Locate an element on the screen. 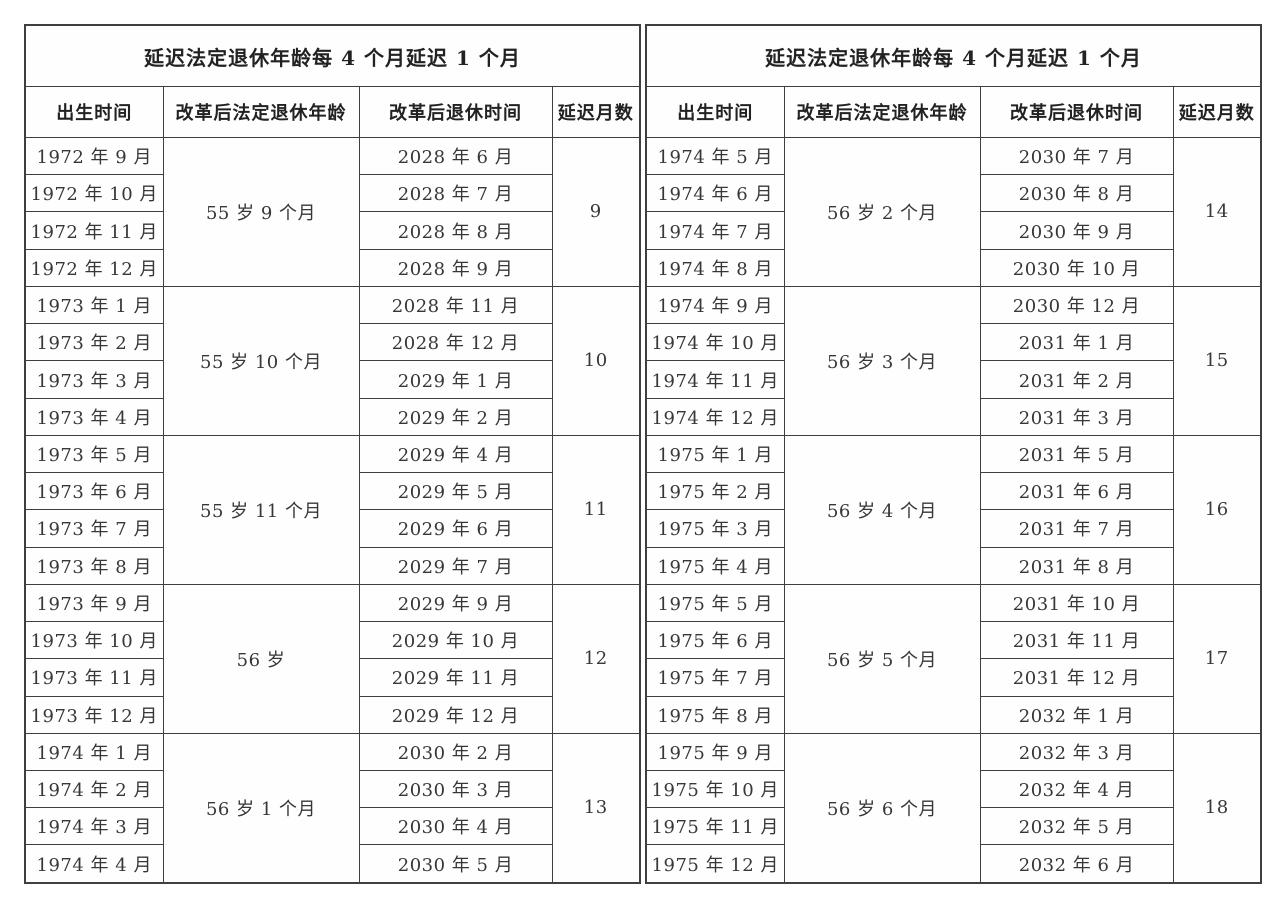 The height and width of the screenshot is (903, 1280). table-row: 1973 年 5 月 55 岁 11 个月 2029 年 4 月 11 is located at coordinates (332, 509).